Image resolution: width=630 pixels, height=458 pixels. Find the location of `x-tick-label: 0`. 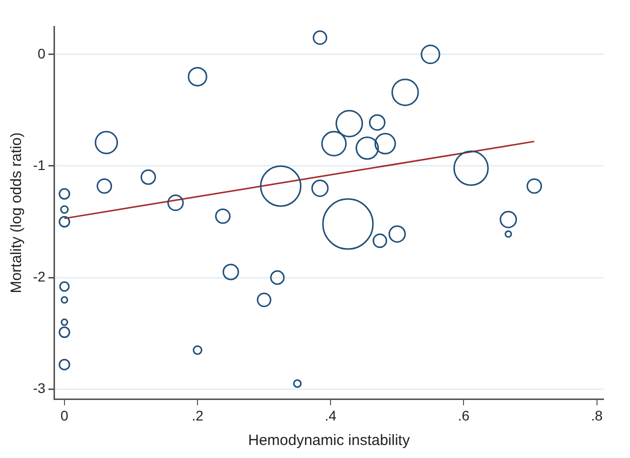

x-tick-label: 0 is located at coordinates (64, 415).